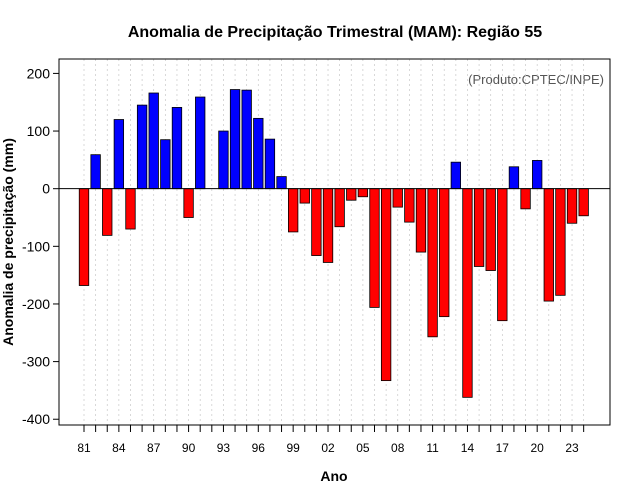 This screenshot has height=500, width=640. I want to click on x-tick-label: 96, so click(259, 448).